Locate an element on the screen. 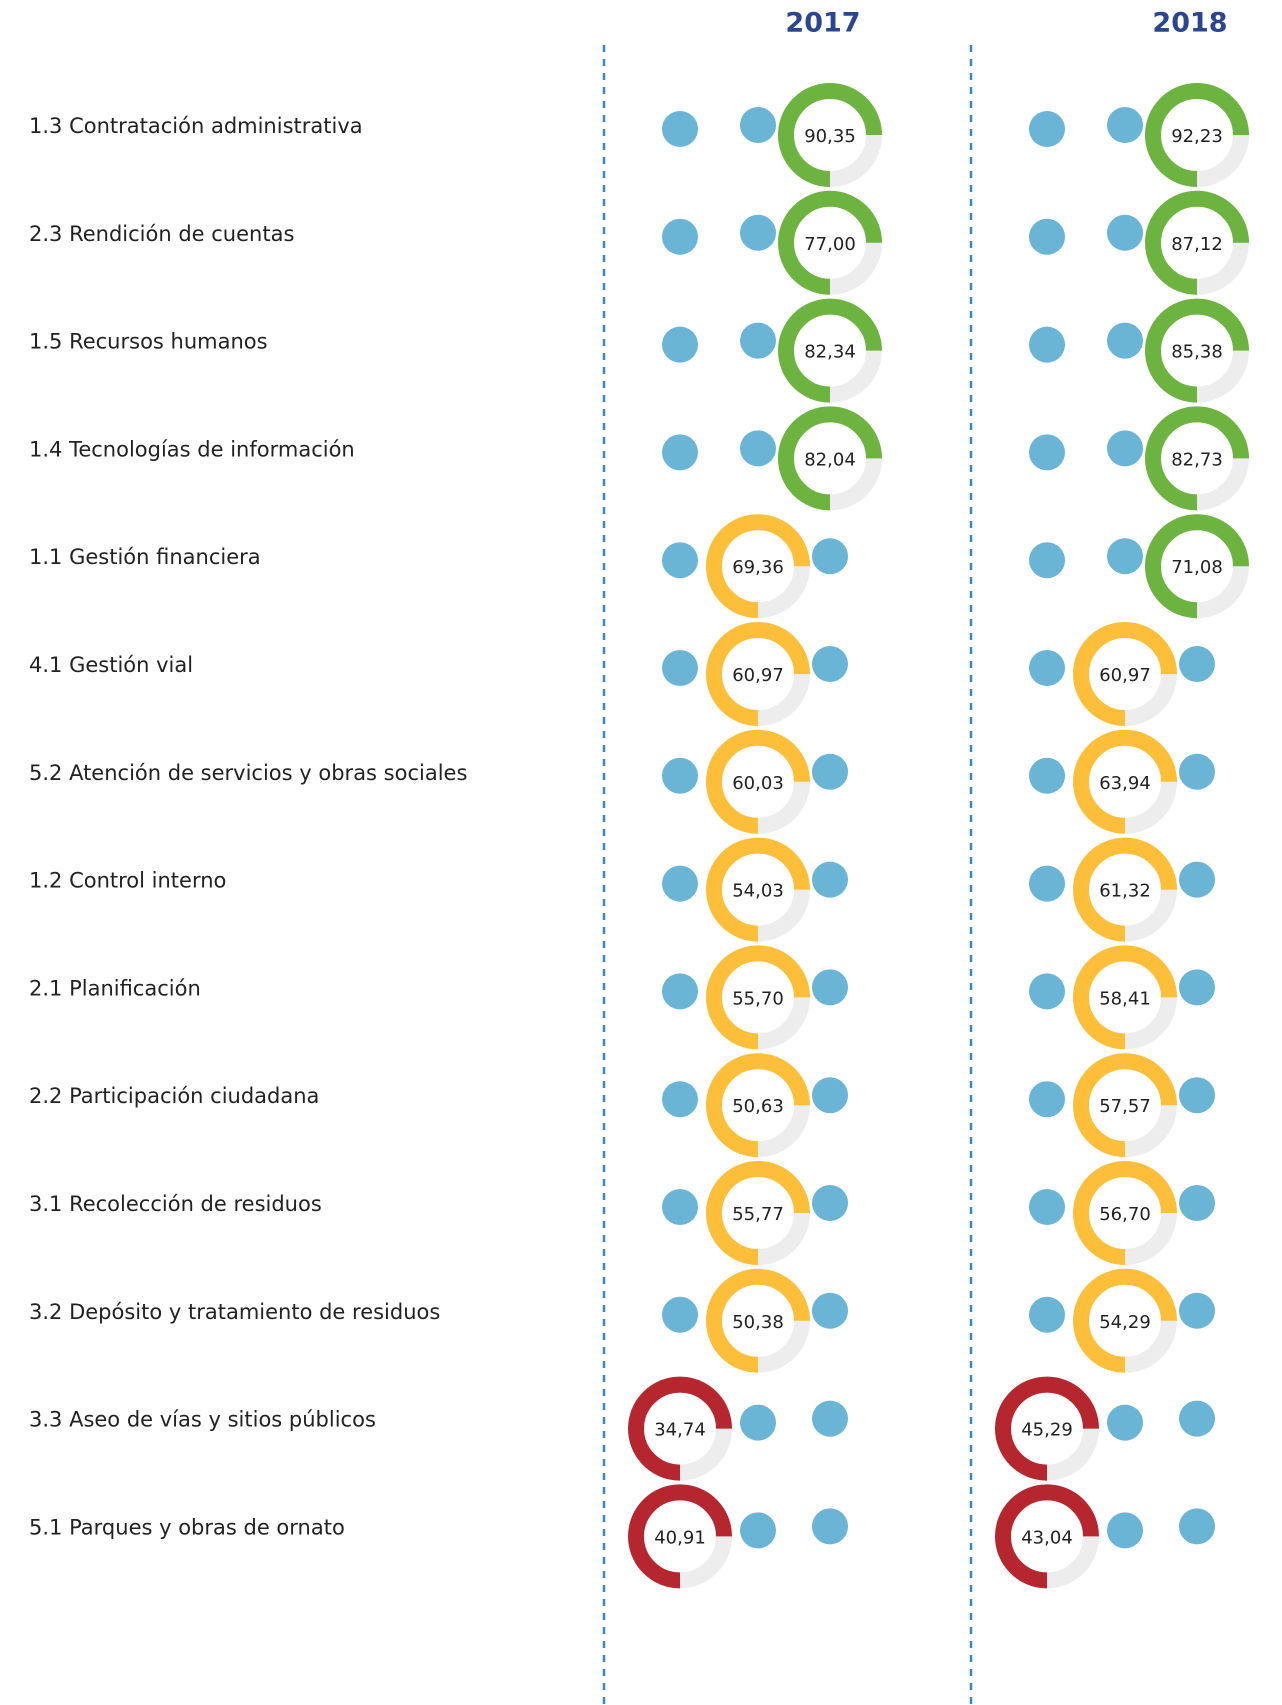 Image resolution: width=1282 pixels, height=1705 pixels. row-label: 4.1 Gestión vial is located at coordinates (111, 665).